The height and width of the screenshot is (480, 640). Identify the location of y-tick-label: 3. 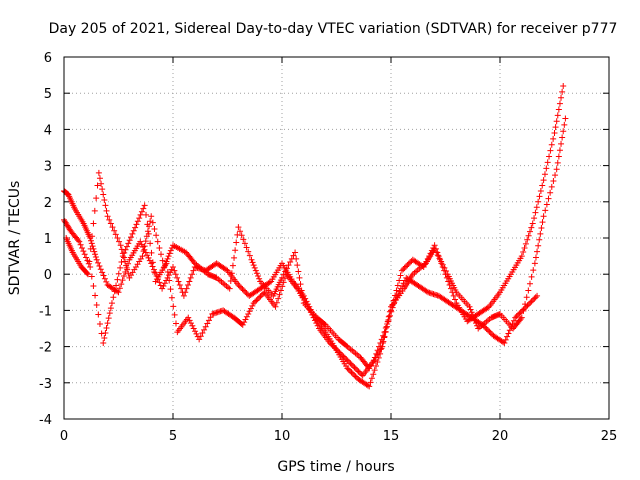
(48, 167).